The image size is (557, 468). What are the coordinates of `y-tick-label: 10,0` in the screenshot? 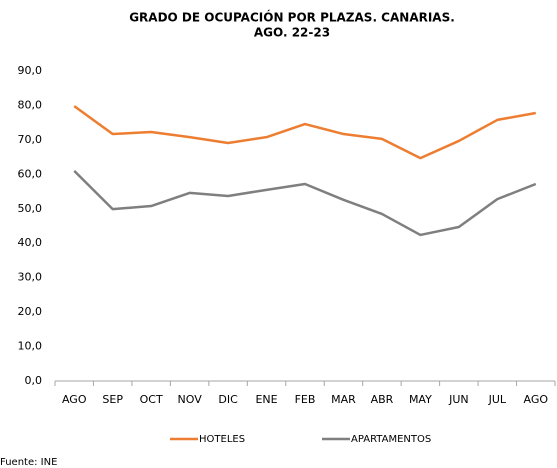 It's located at (30, 346).